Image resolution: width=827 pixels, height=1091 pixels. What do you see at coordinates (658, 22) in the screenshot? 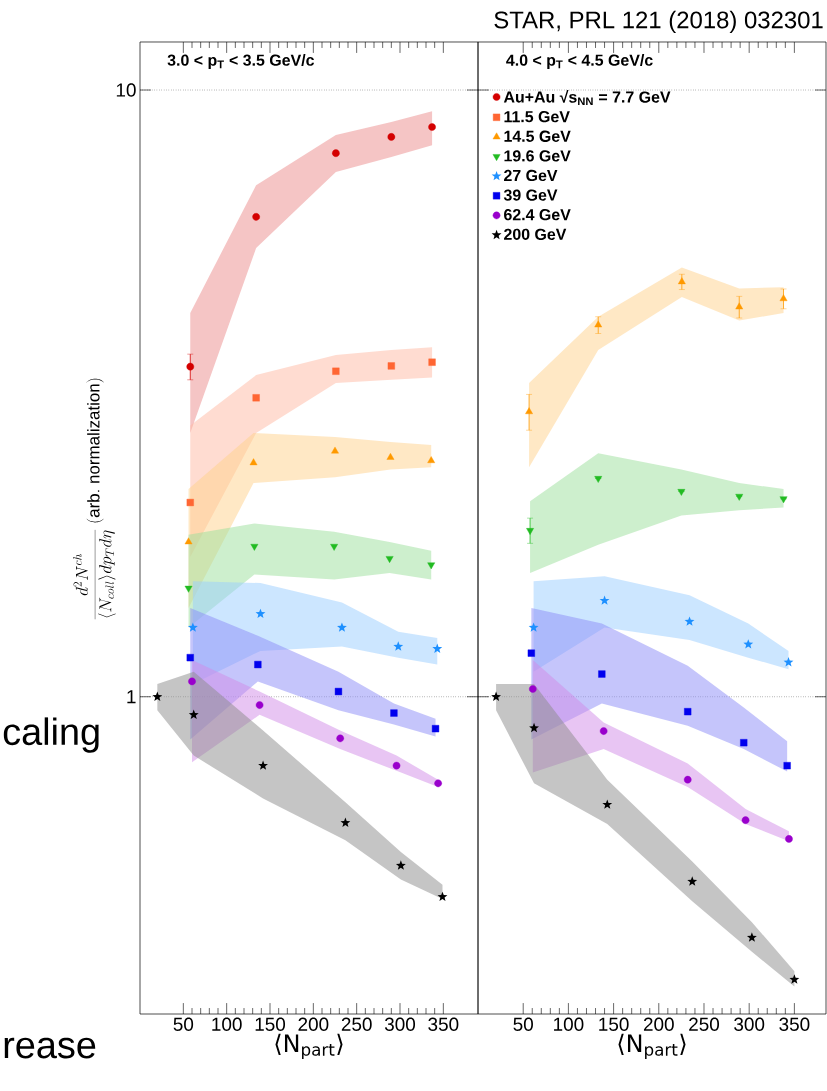
I see `text: STAR, PRL 121 (2018) 032301` at bounding box center [658, 22].